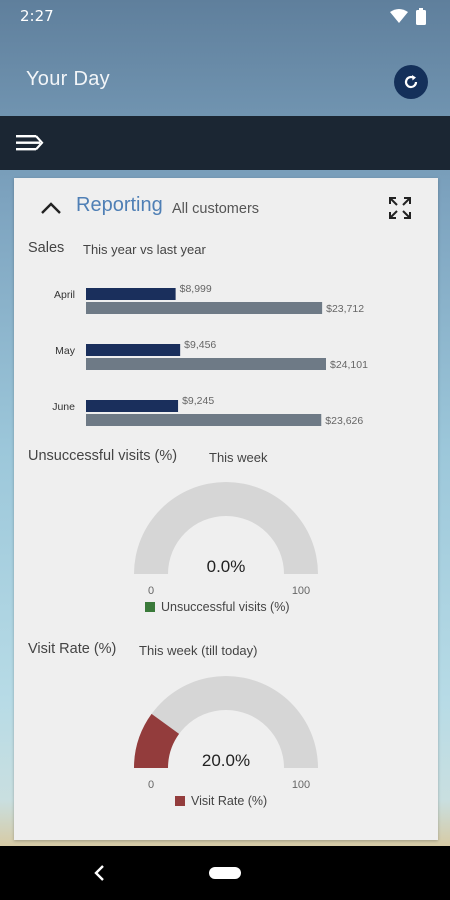  Describe the element at coordinates (225, 16) in the screenshot. I see `status-bar: 2:27` at that location.